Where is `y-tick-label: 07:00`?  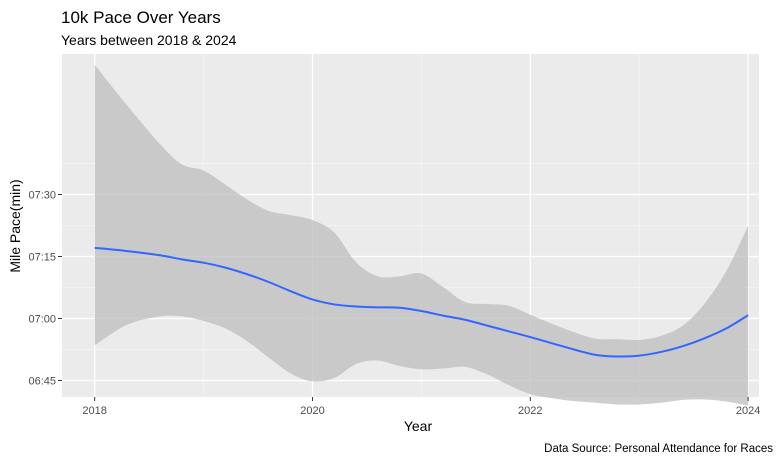 y-tick-label: 07:00 is located at coordinates (42, 319).